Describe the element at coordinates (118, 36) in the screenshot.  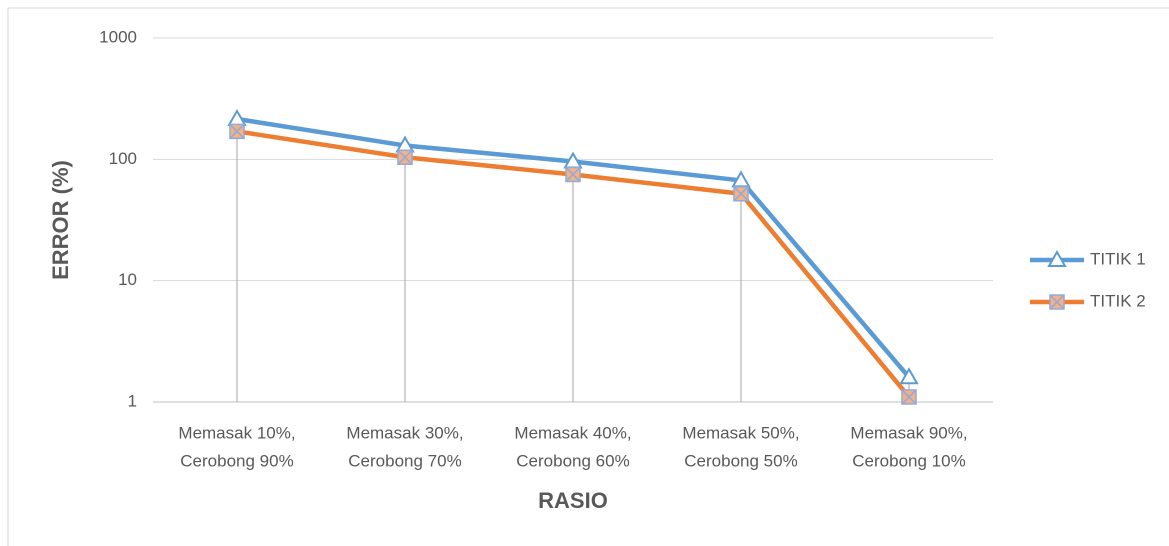
I see `y-tick-label: 1000` at that location.